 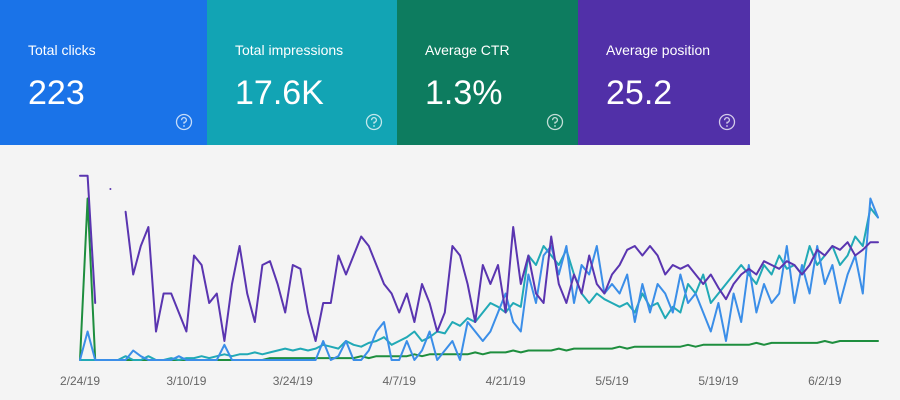 I want to click on metric-card: Total clicks 223, so click(x=103, y=72).